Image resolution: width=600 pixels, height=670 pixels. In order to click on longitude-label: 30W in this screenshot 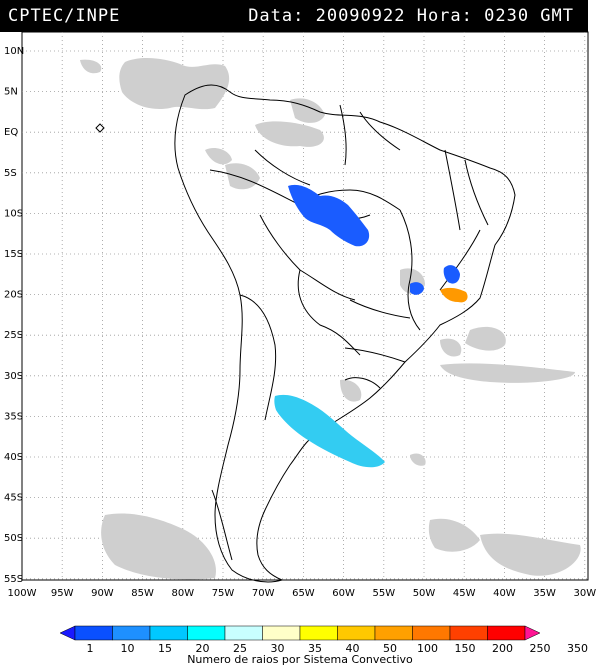, I will do `click(584, 593)`.